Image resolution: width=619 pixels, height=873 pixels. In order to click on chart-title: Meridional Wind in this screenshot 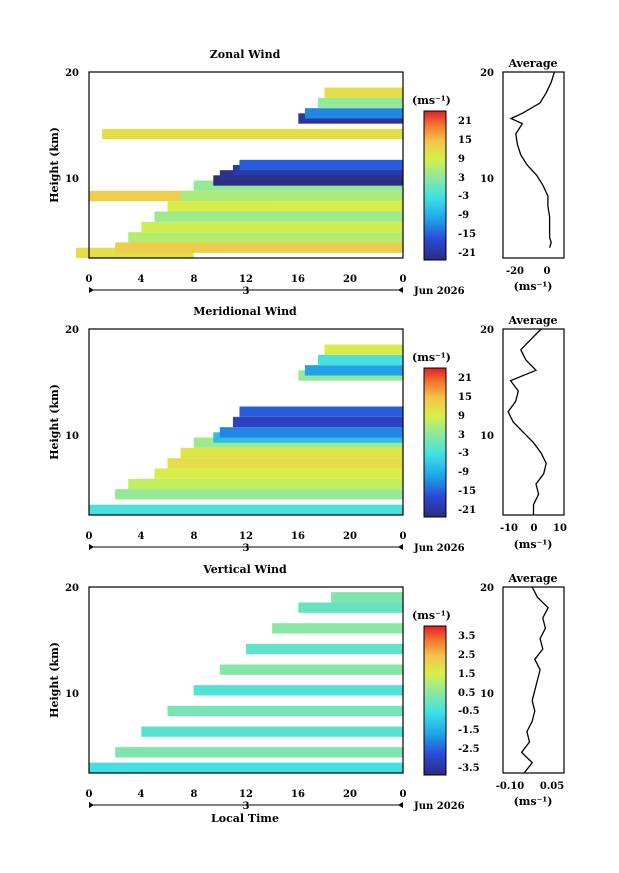, I will do `click(245, 311)`.